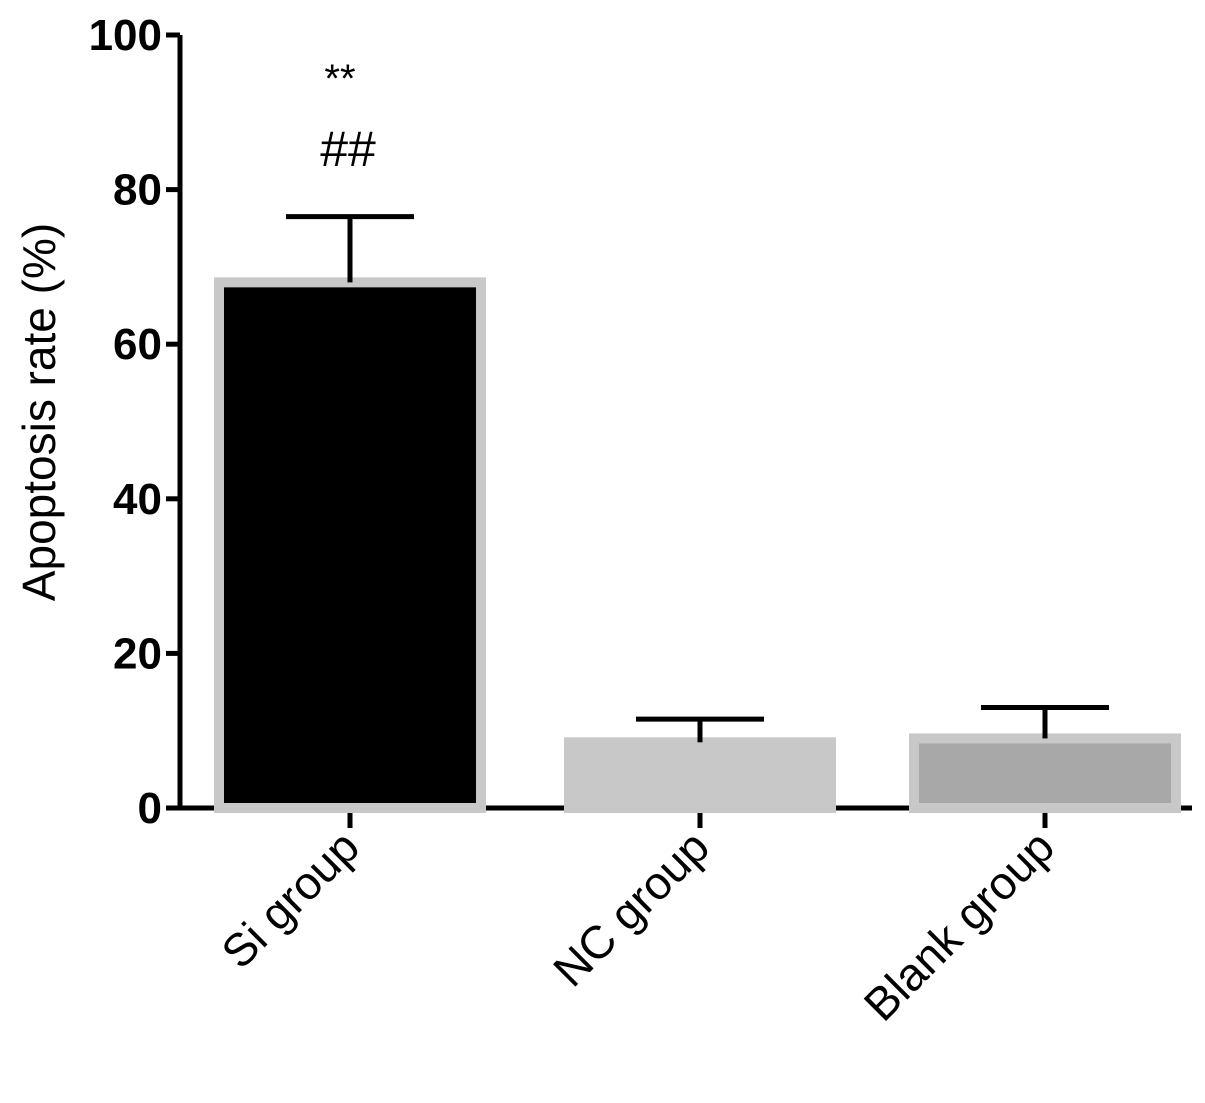 This screenshot has height=1103, width=1205. What do you see at coordinates (136, 422) in the screenshot?
I see `y-axis: 0 20 40 60 80 100` at bounding box center [136, 422].